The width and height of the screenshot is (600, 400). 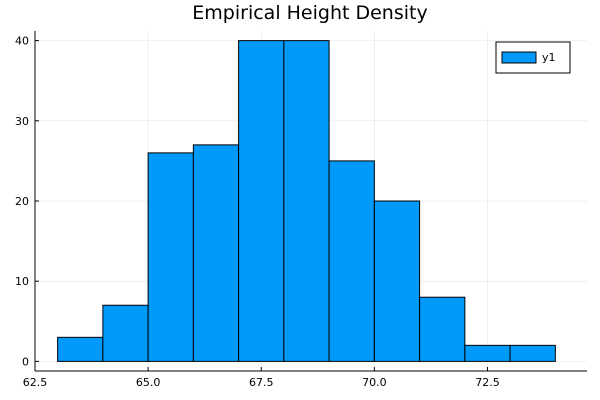 I want to click on legend: y1, so click(x=533, y=57).